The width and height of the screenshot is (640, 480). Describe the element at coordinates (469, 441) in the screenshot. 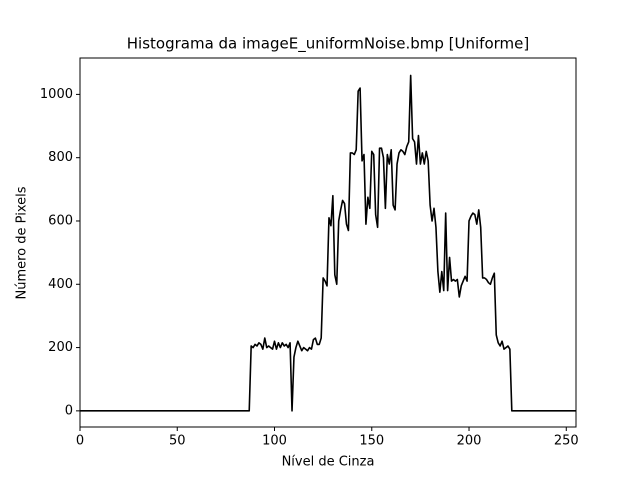

I see `x-tick-label: 200` at that location.